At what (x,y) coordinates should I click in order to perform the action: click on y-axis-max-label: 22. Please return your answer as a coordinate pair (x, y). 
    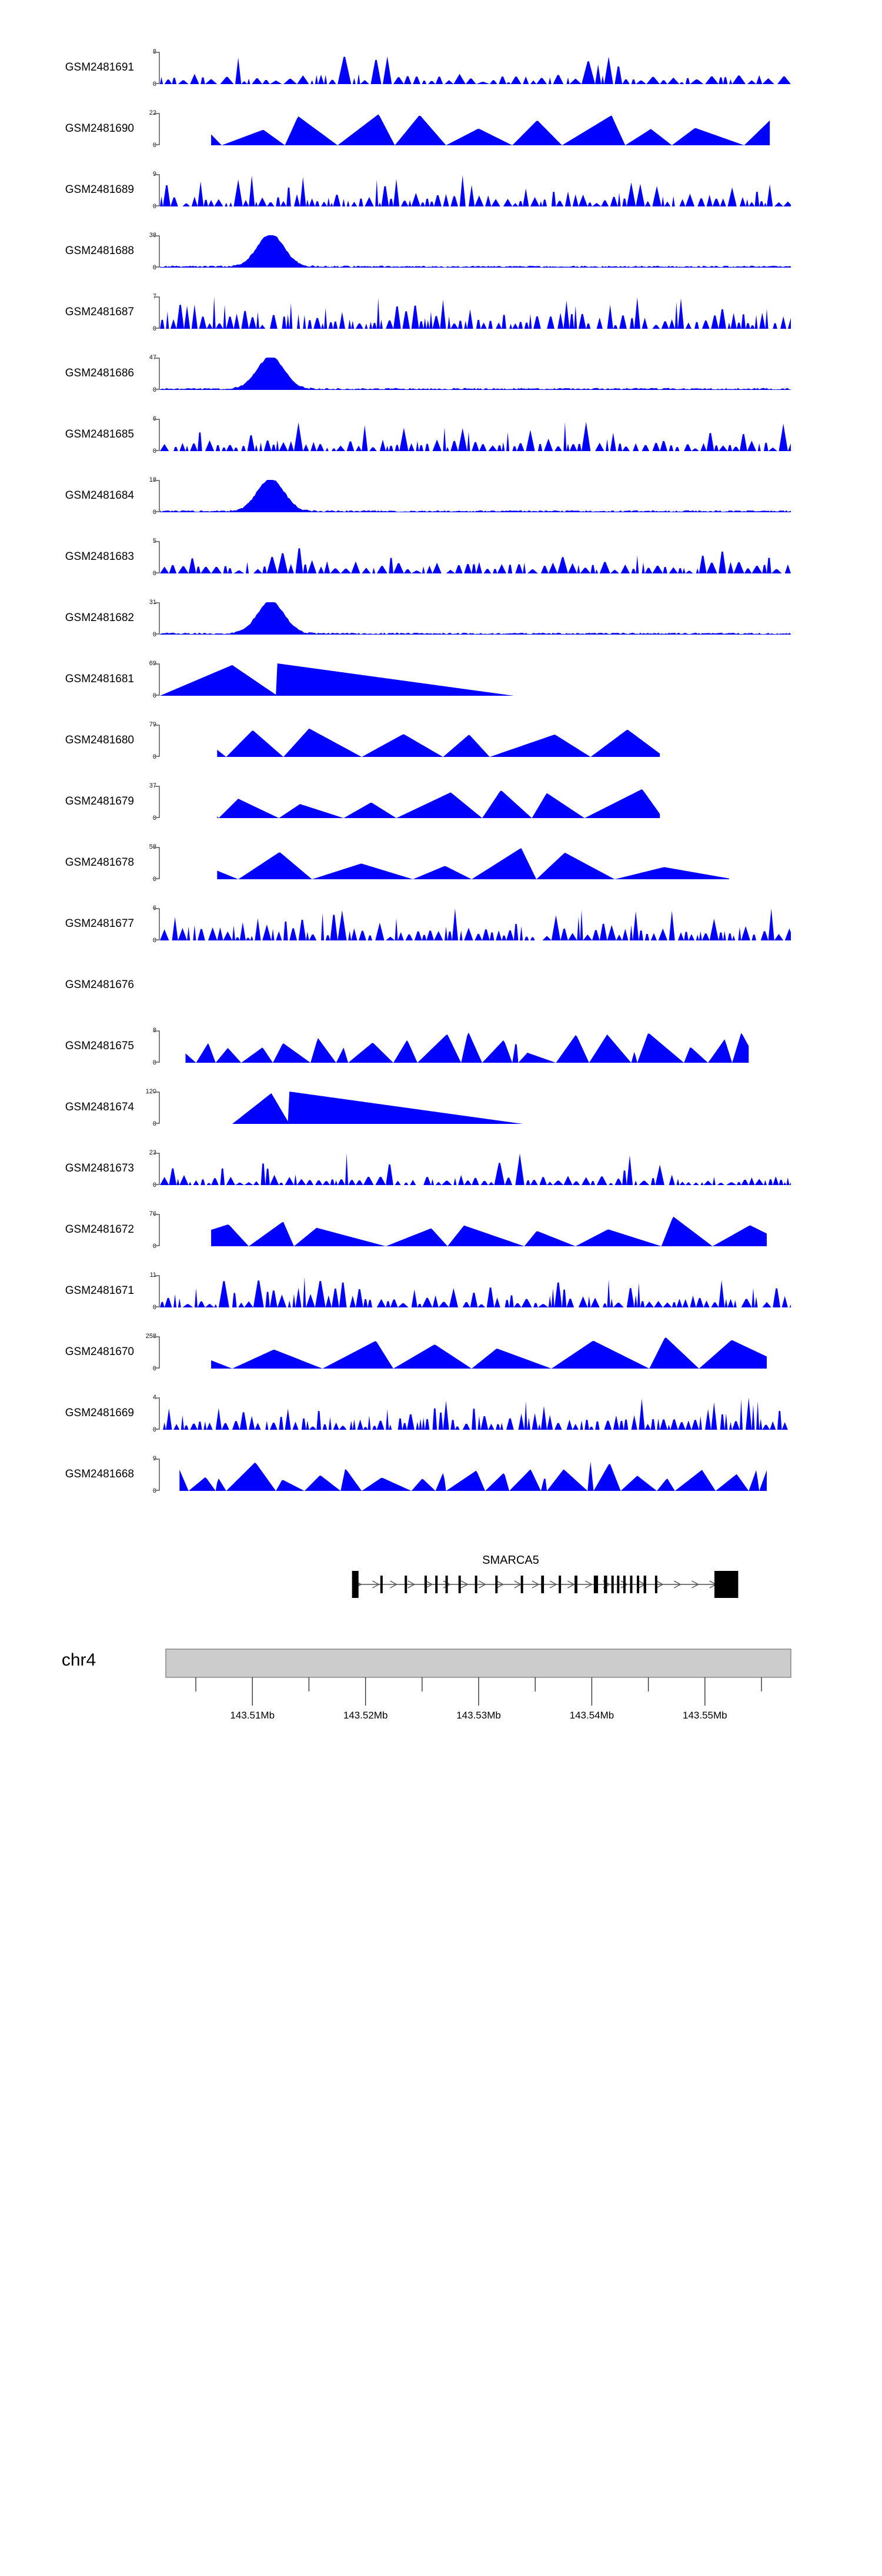
    Looking at the image, I should click on (152, 112).